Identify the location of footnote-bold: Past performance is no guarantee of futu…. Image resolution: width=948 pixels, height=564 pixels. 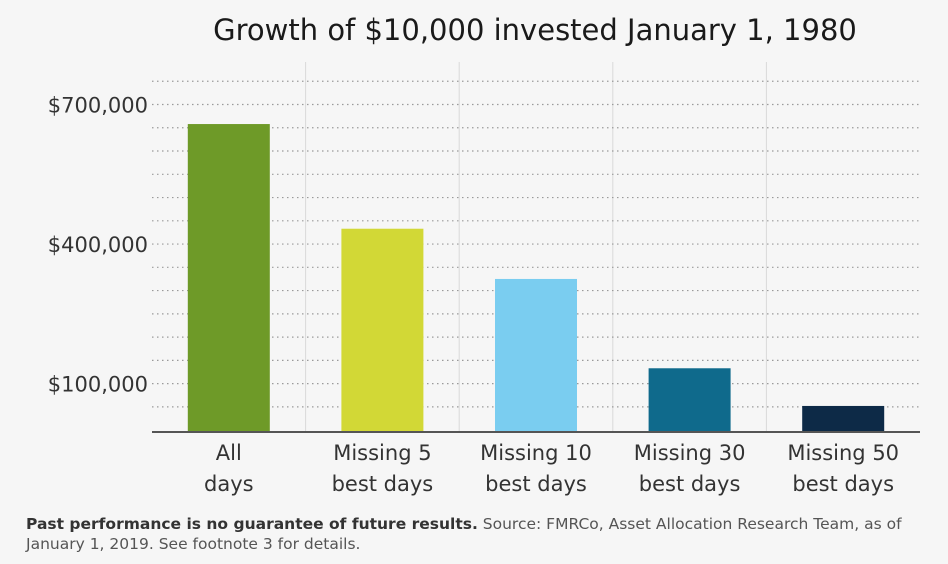
(252, 524).